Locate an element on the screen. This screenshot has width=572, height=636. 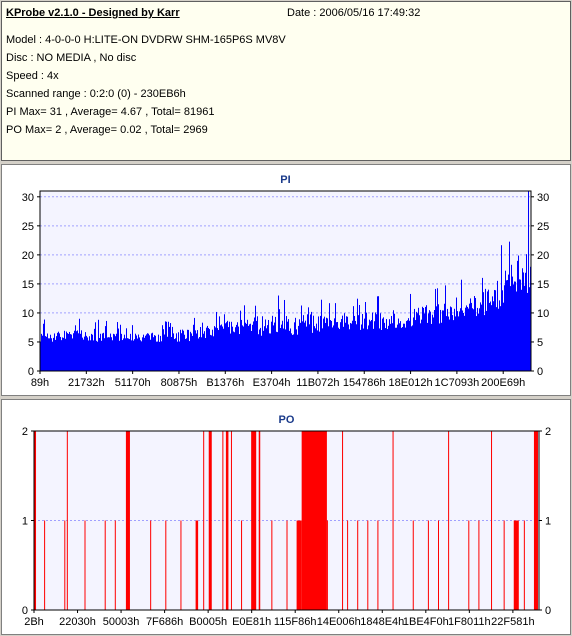
x-tick-label: 200E69h is located at coordinates (503, 383).